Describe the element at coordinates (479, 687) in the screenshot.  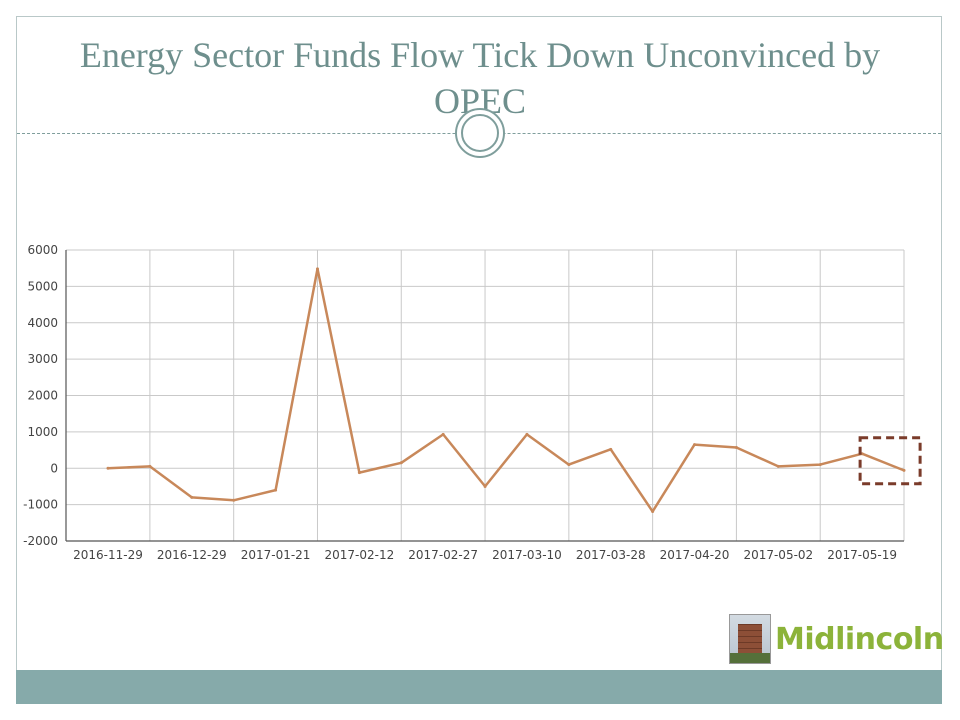
I see `footer-bar` at that location.